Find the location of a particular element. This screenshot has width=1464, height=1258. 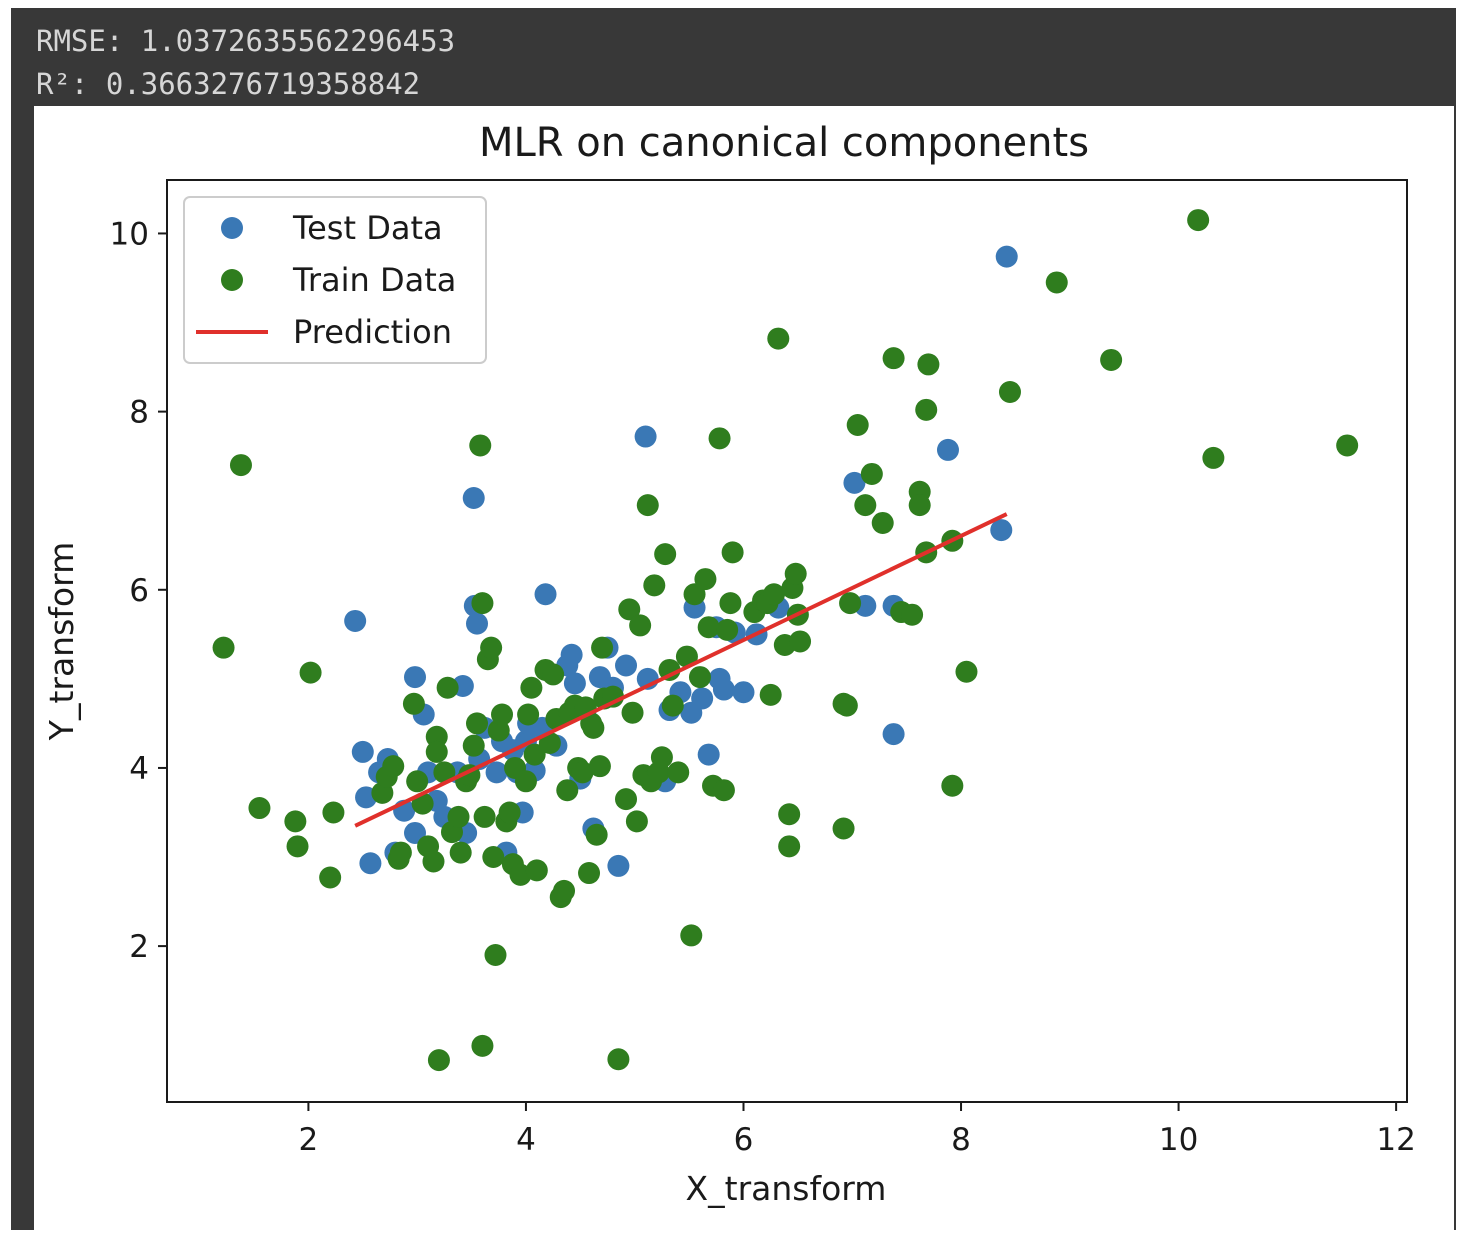

y-axis-label: Y_transform is located at coordinates (61, 641).